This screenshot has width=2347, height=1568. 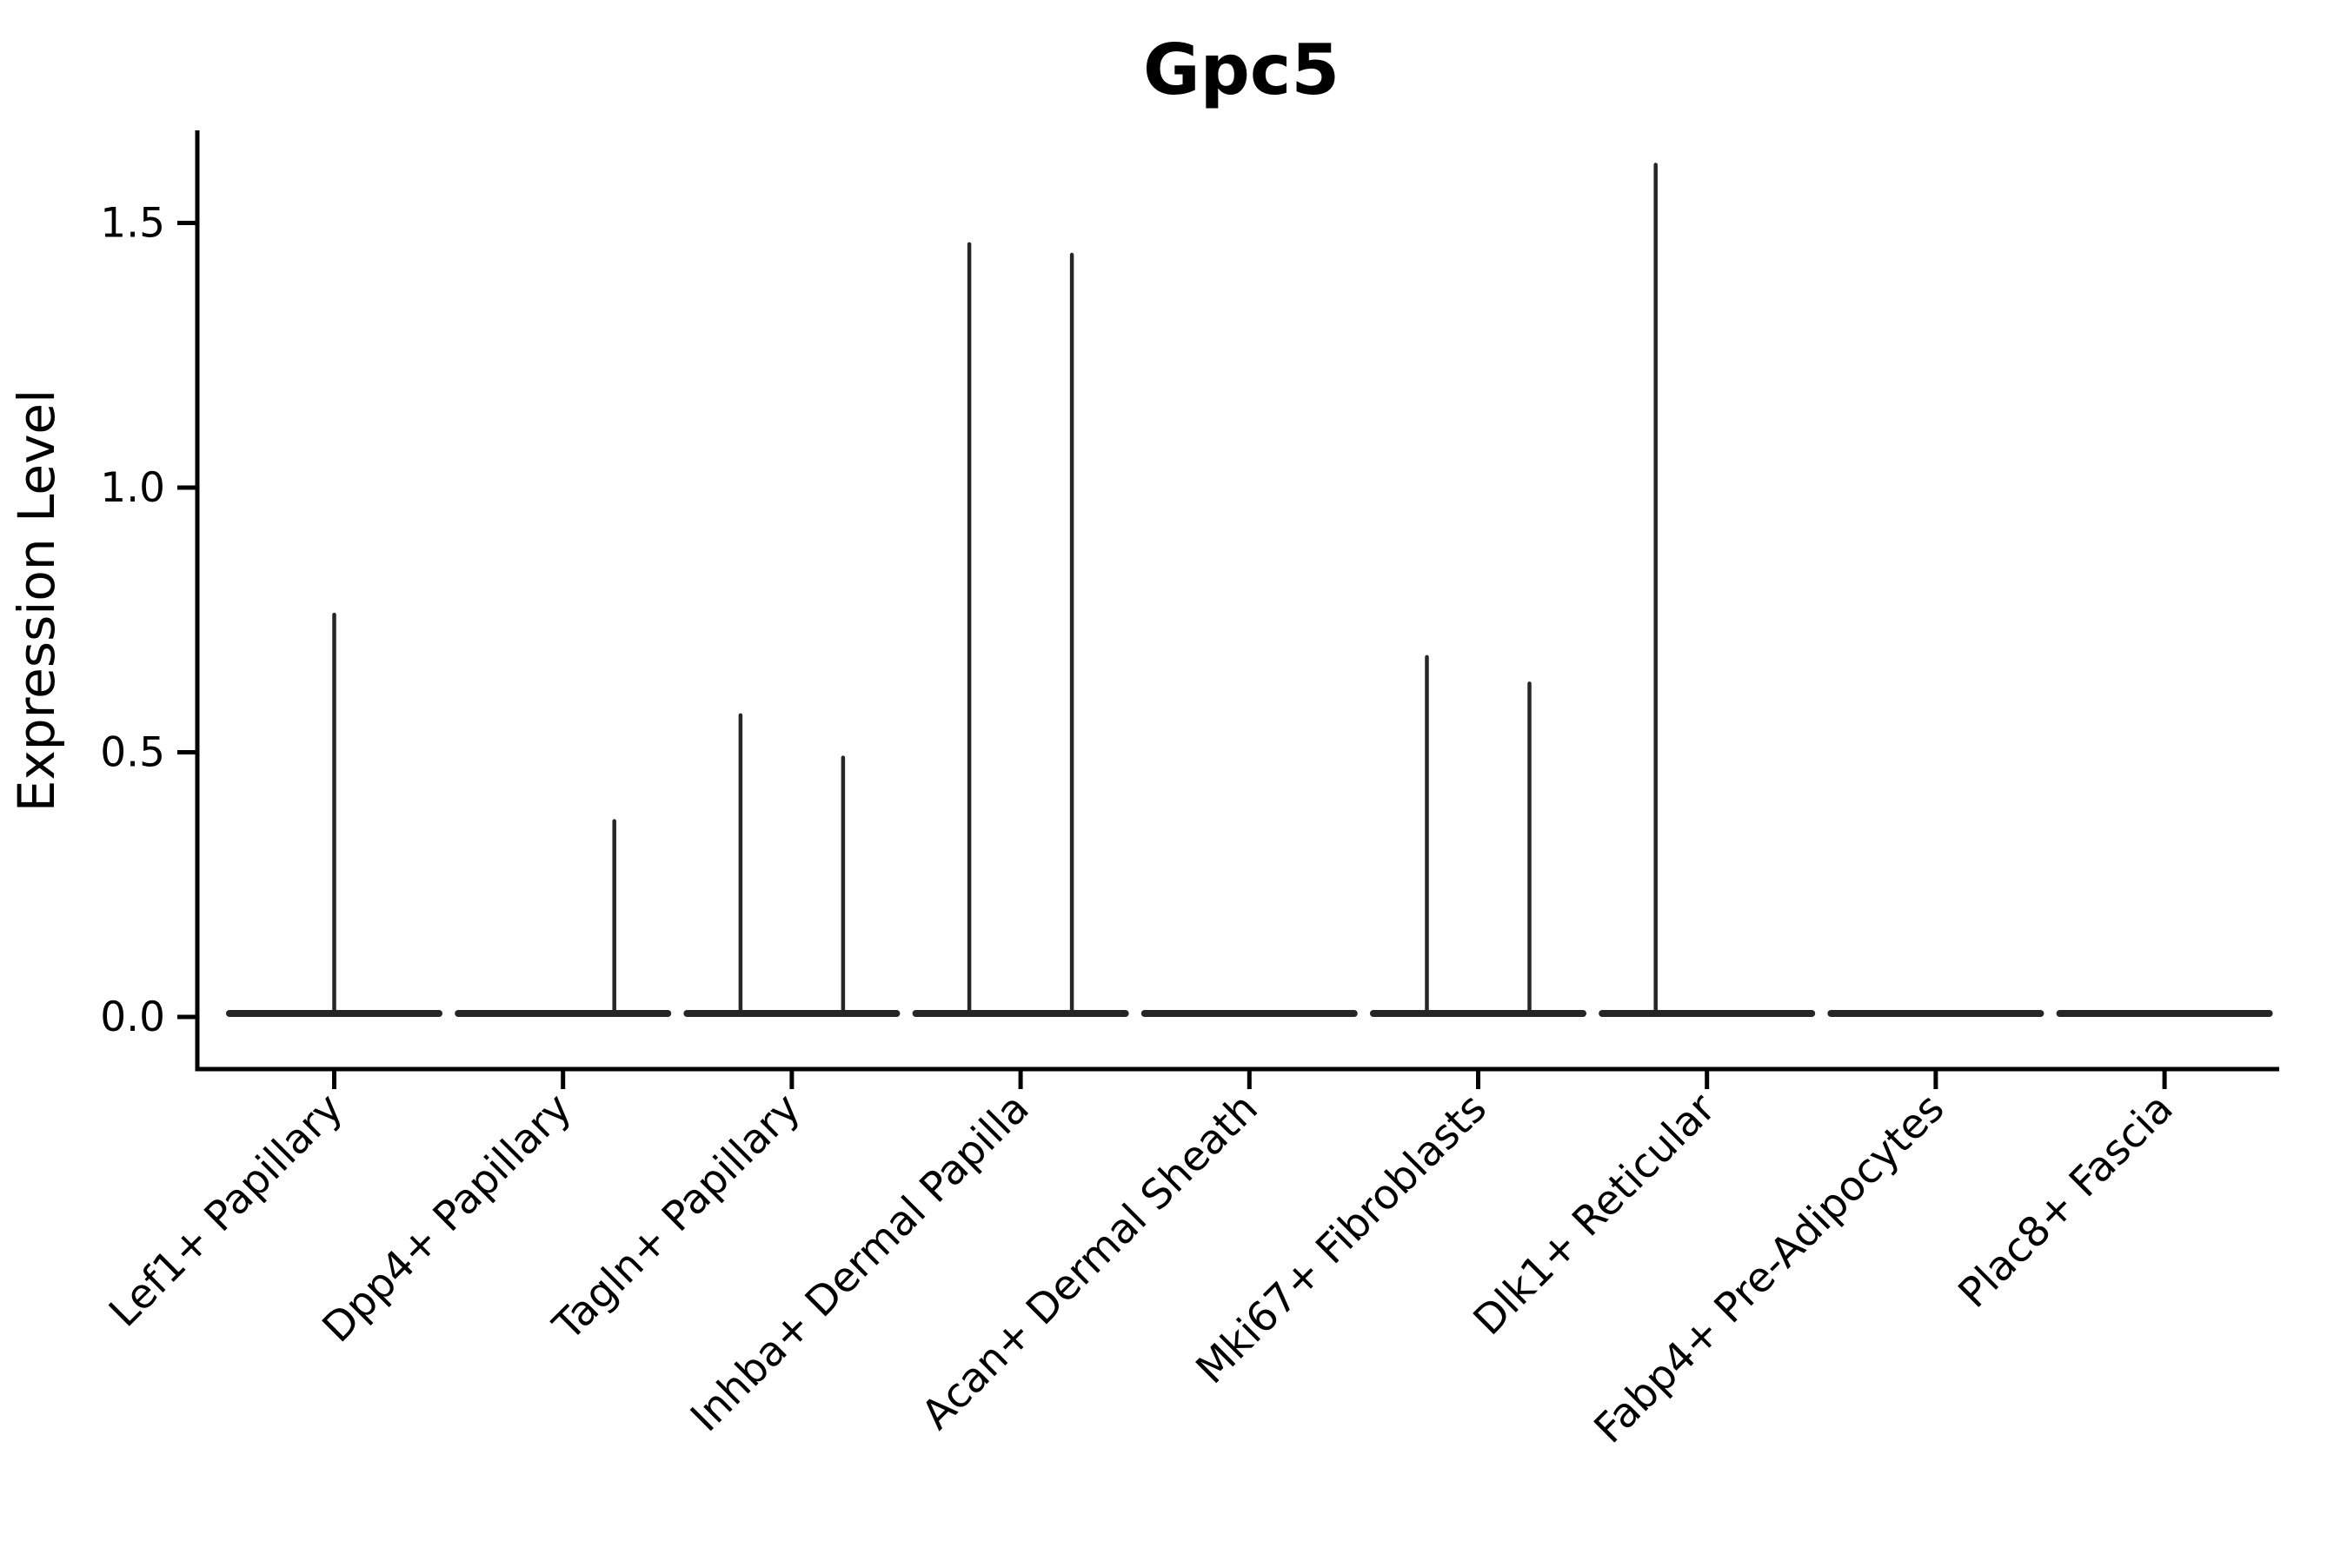 I want to click on x-tick-label: Dlk1+ Reticular, so click(x=1595, y=1214).